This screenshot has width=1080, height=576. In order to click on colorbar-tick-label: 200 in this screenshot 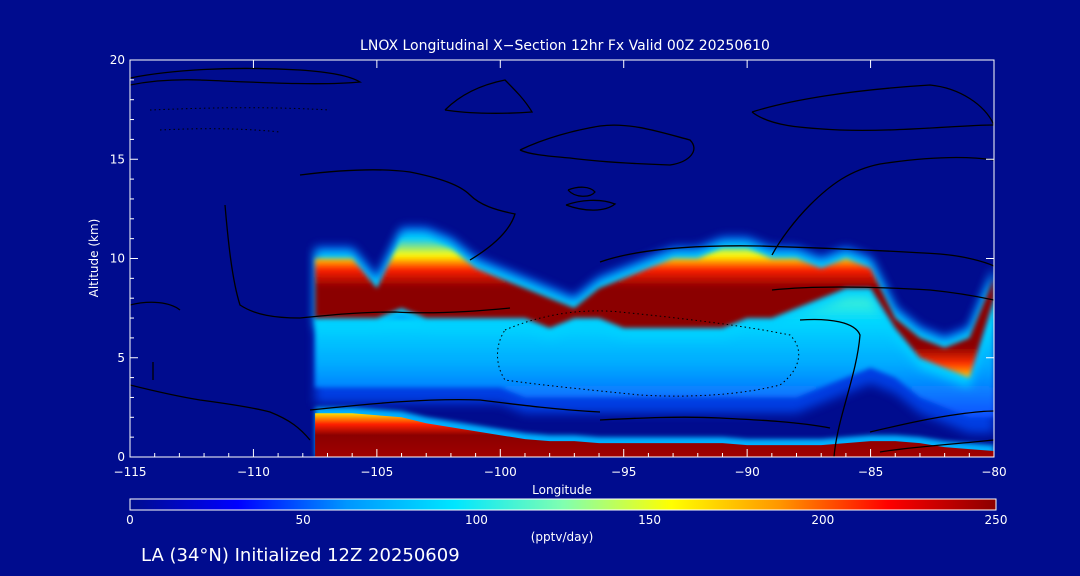, I will do `click(822, 520)`.